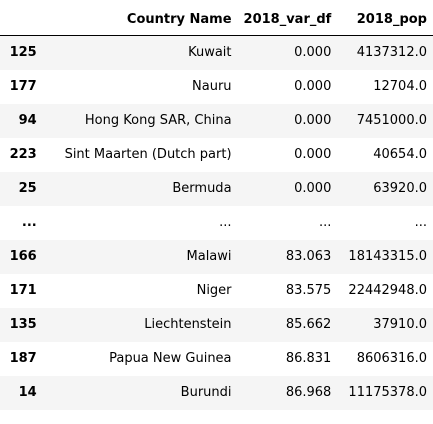 The image size is (433, 424). Describe the element at coordinates (23, 86) in the screenshot. I see `row-index: 177` at that location.